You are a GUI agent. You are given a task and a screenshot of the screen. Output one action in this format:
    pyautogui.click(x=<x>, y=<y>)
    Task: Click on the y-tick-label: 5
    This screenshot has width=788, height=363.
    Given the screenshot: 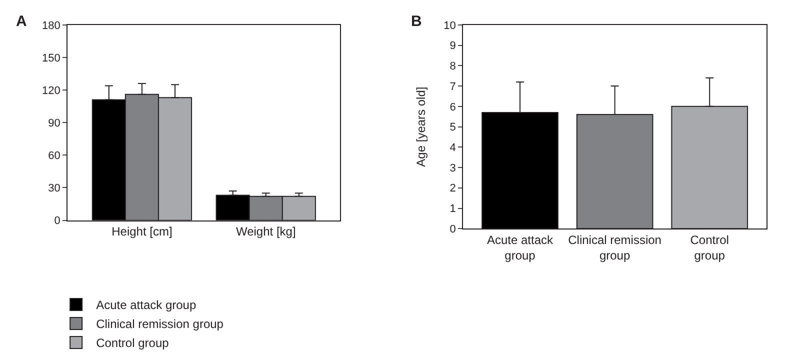 What is the action you would take?
    pyautogui.click(x=453, y=128)
    